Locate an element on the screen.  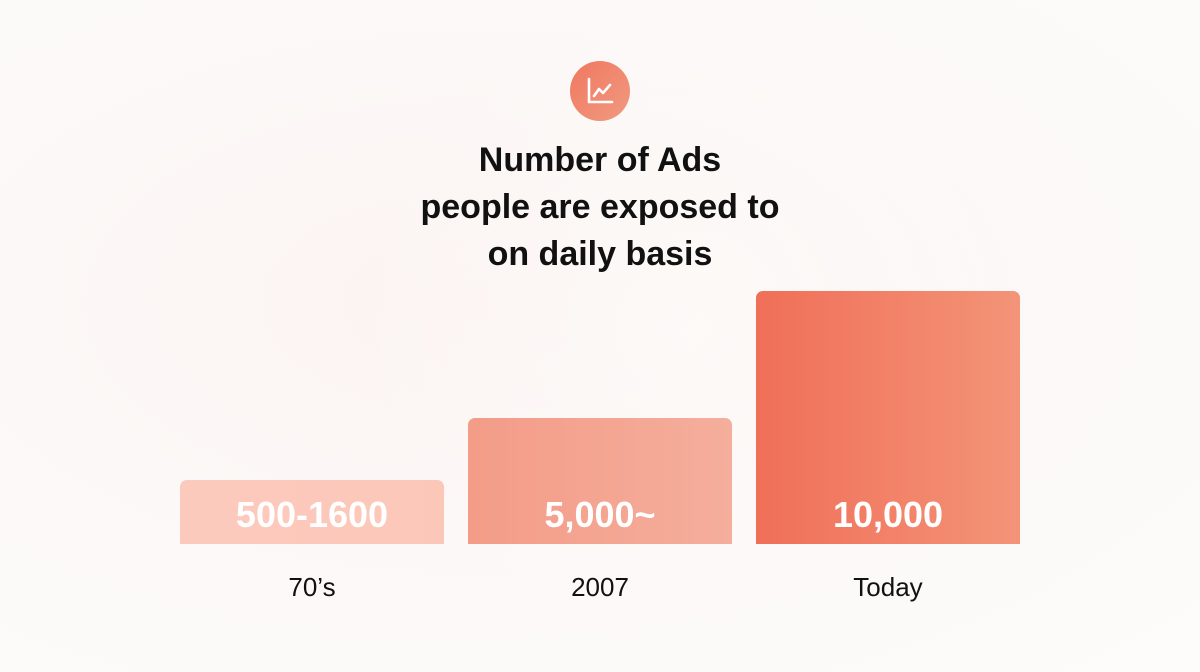
bar-value-label: 500-1600 is located at coordinates (312, 514).